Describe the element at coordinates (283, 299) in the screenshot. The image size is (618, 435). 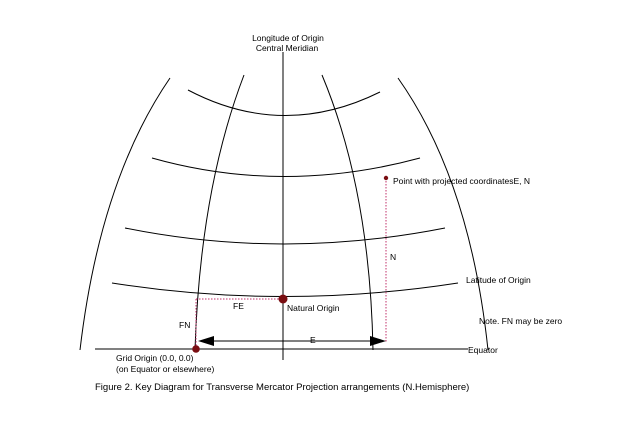
I see `natural-origin-point` at that location.